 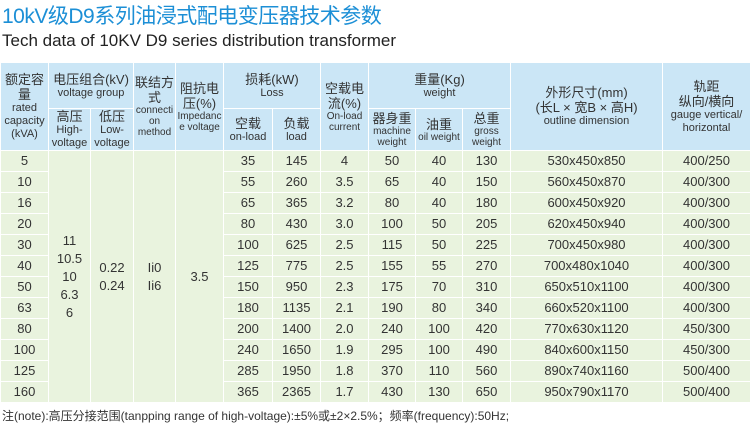 I want to click on cell-machine-weight: 175, so click(x=392, y=287).